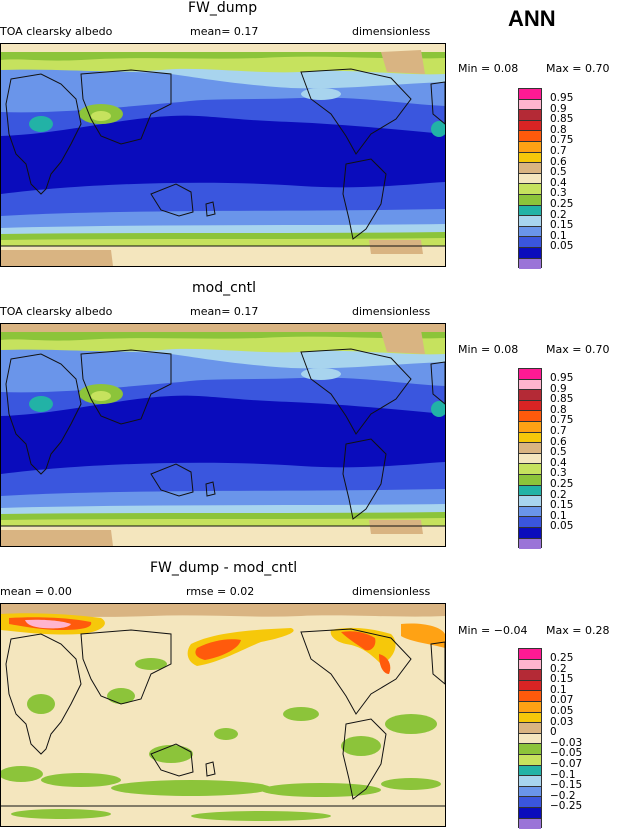  Describe the element at coordinates (566, 806) in the screenshot. I see `panel-3-level-label: −0.25` at that location.